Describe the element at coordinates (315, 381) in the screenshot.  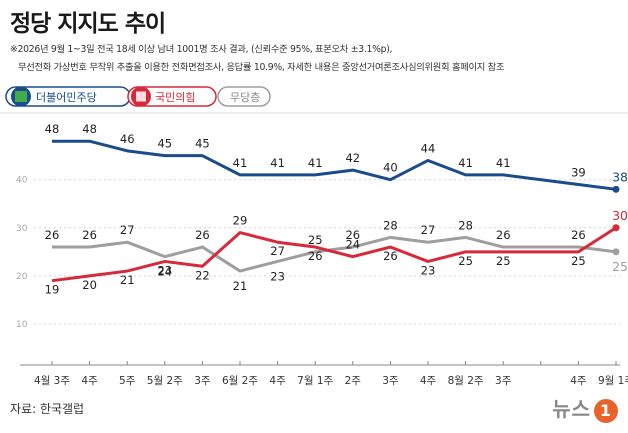
I see `x-tick-label: 7월 1주` at that location.